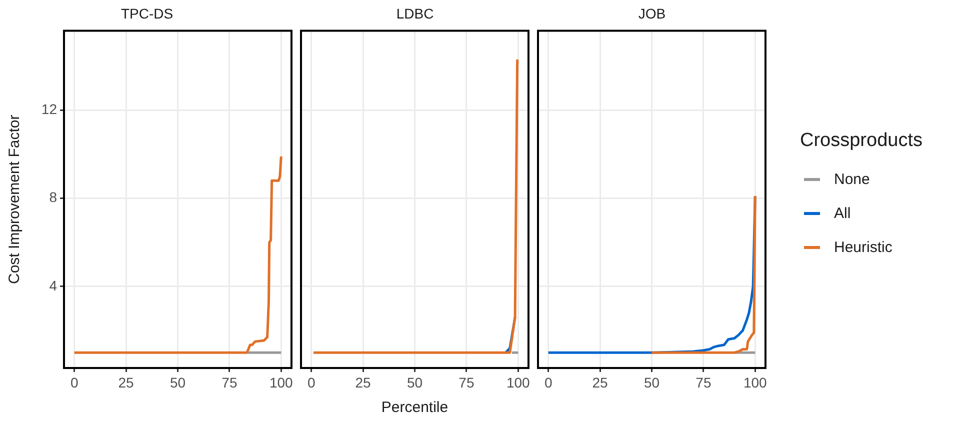 This screenshot has height=421, width=955. Describe the element at coordinates (147, 13) in the screenshot. I see `chart-title: TPC-DS` at that location.